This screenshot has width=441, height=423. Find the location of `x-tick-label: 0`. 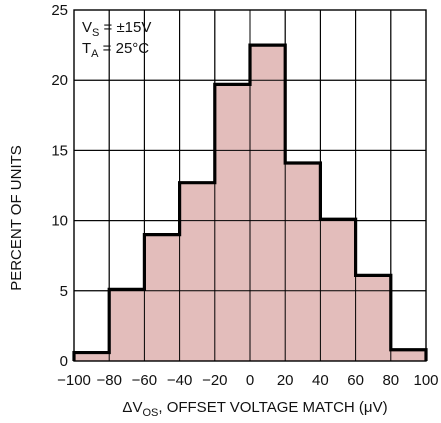

x-tick-label: 0 is located at coordinates (250, 380).